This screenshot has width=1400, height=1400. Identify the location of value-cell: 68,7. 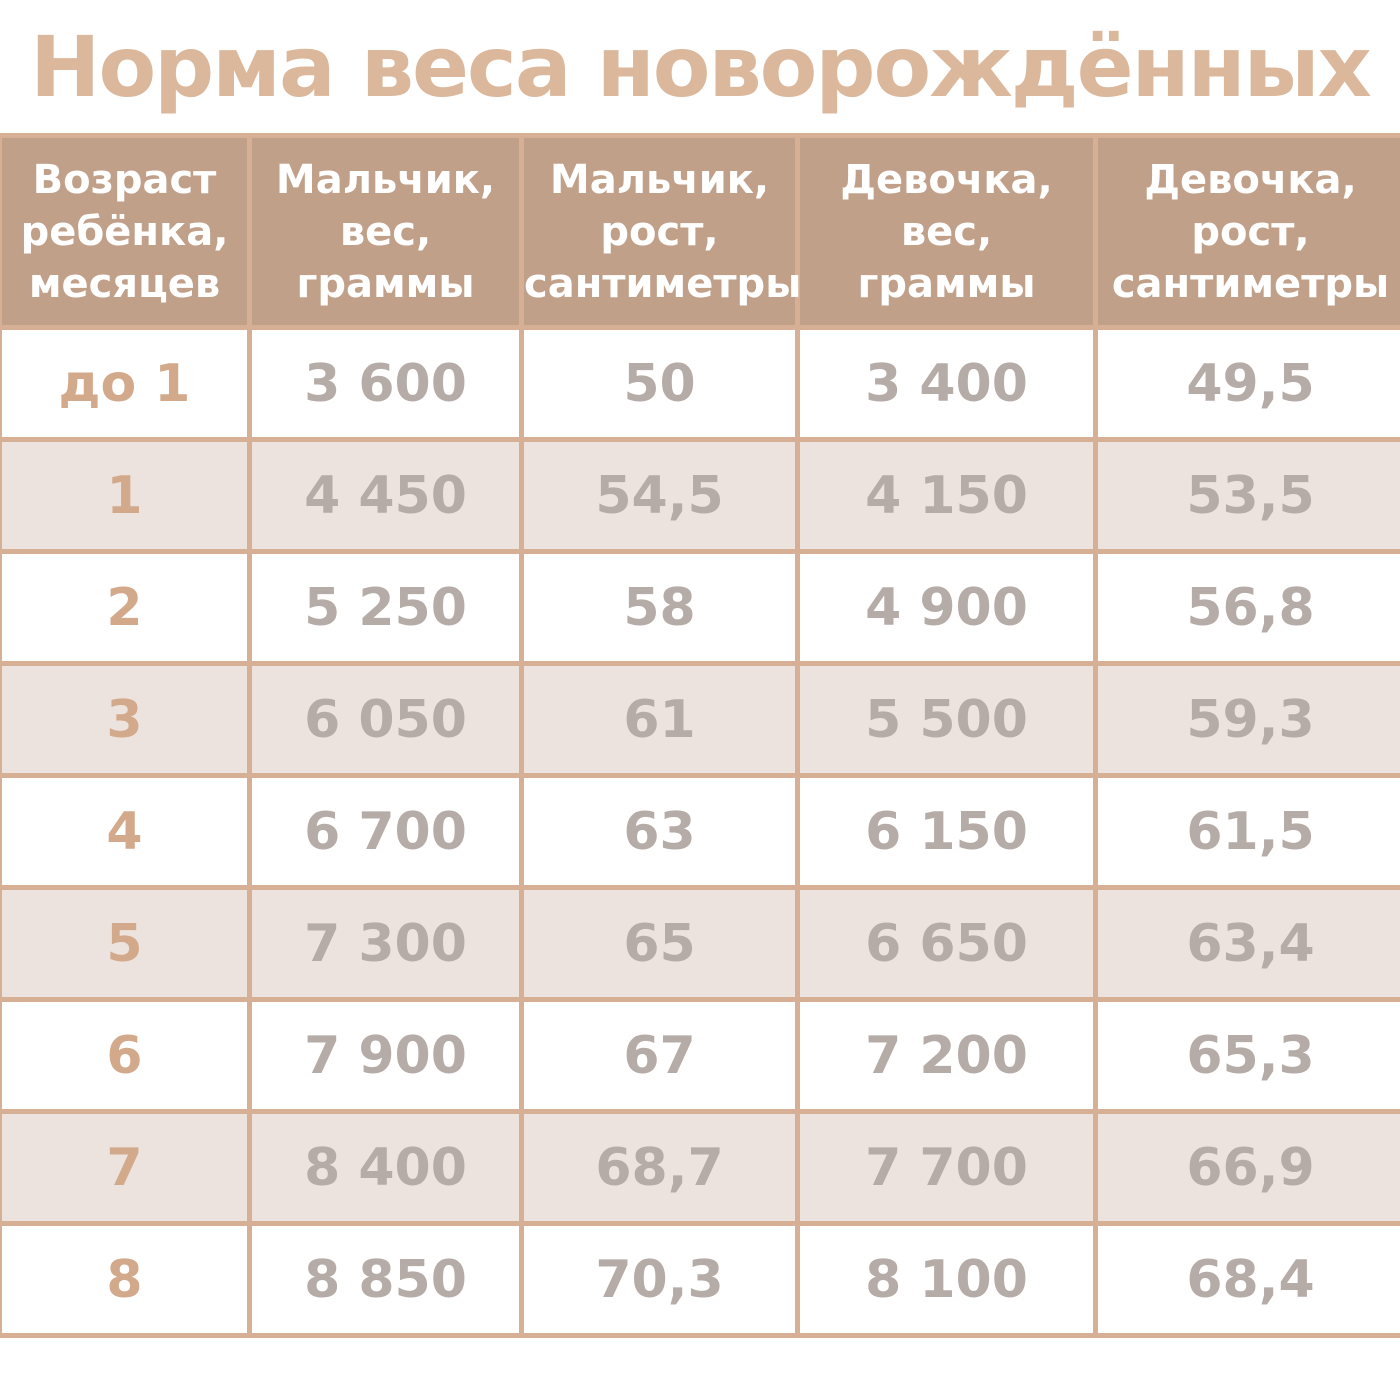
(659, 1167).